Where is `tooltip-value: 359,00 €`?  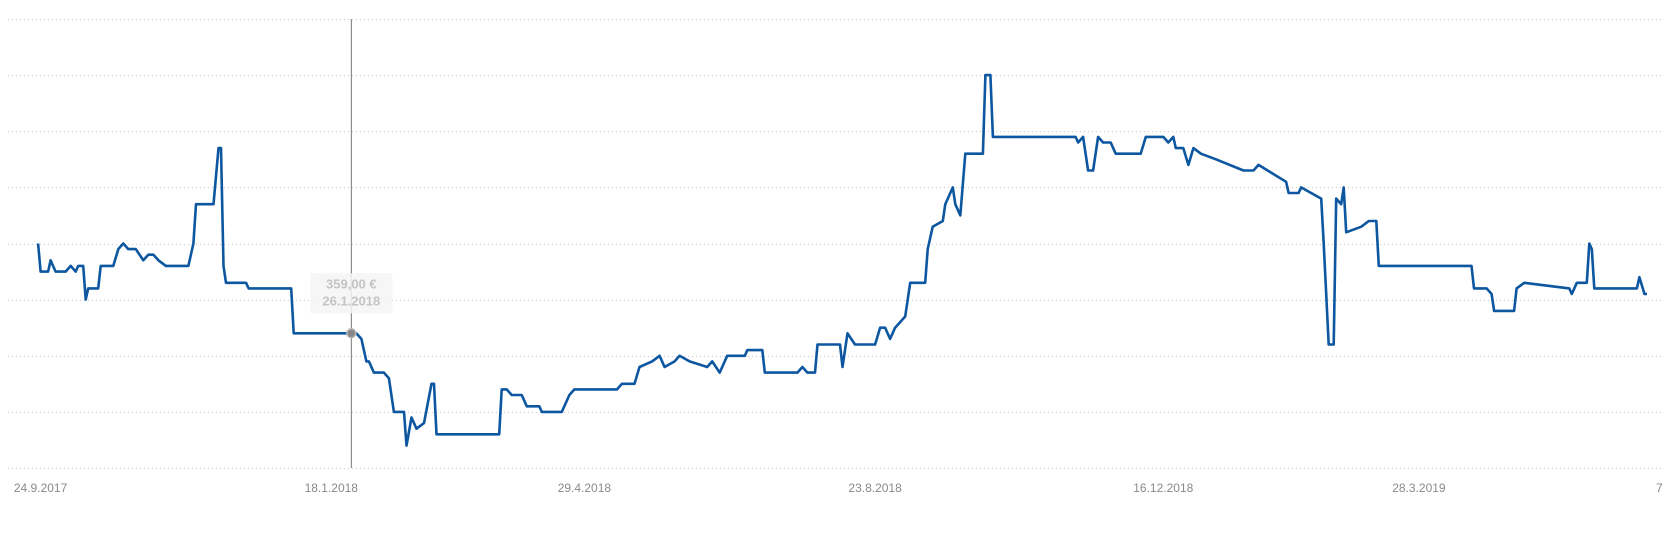 tooltip-value: 359,00 € is located at coordinates (351, 284).